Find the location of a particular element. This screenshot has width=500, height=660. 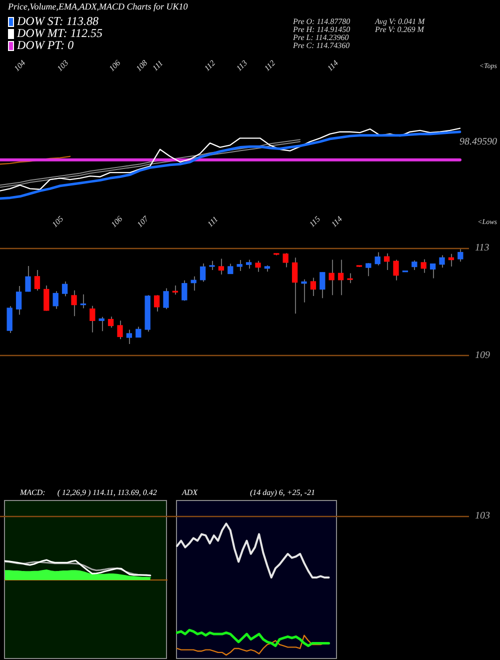

legend-label: DOW PT: 0 is located at coordinates (45, 45).